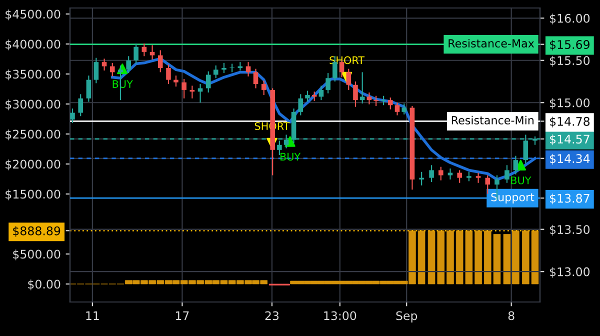 The height and width of the screenshot is (336, 600). I want to click on x-tick-label: 11, so click(92, 315).